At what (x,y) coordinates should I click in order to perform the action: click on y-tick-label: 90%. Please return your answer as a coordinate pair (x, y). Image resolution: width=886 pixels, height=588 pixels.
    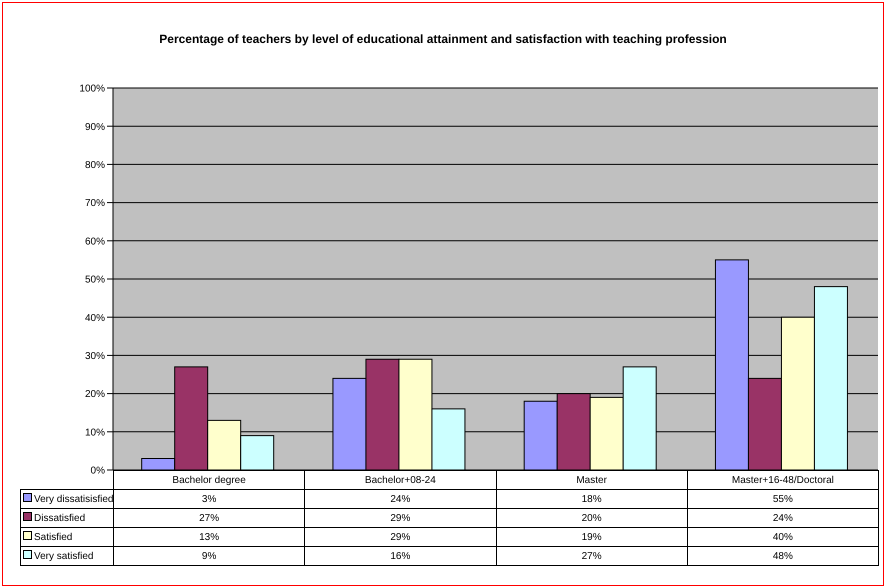
    Looking at the image, I should click on (95, 127).